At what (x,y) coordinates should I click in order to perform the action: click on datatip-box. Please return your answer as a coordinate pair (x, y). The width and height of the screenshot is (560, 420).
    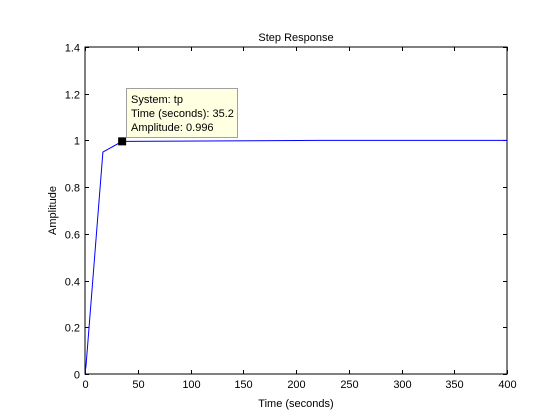
    Looking at the image, I should click on (182, 113).